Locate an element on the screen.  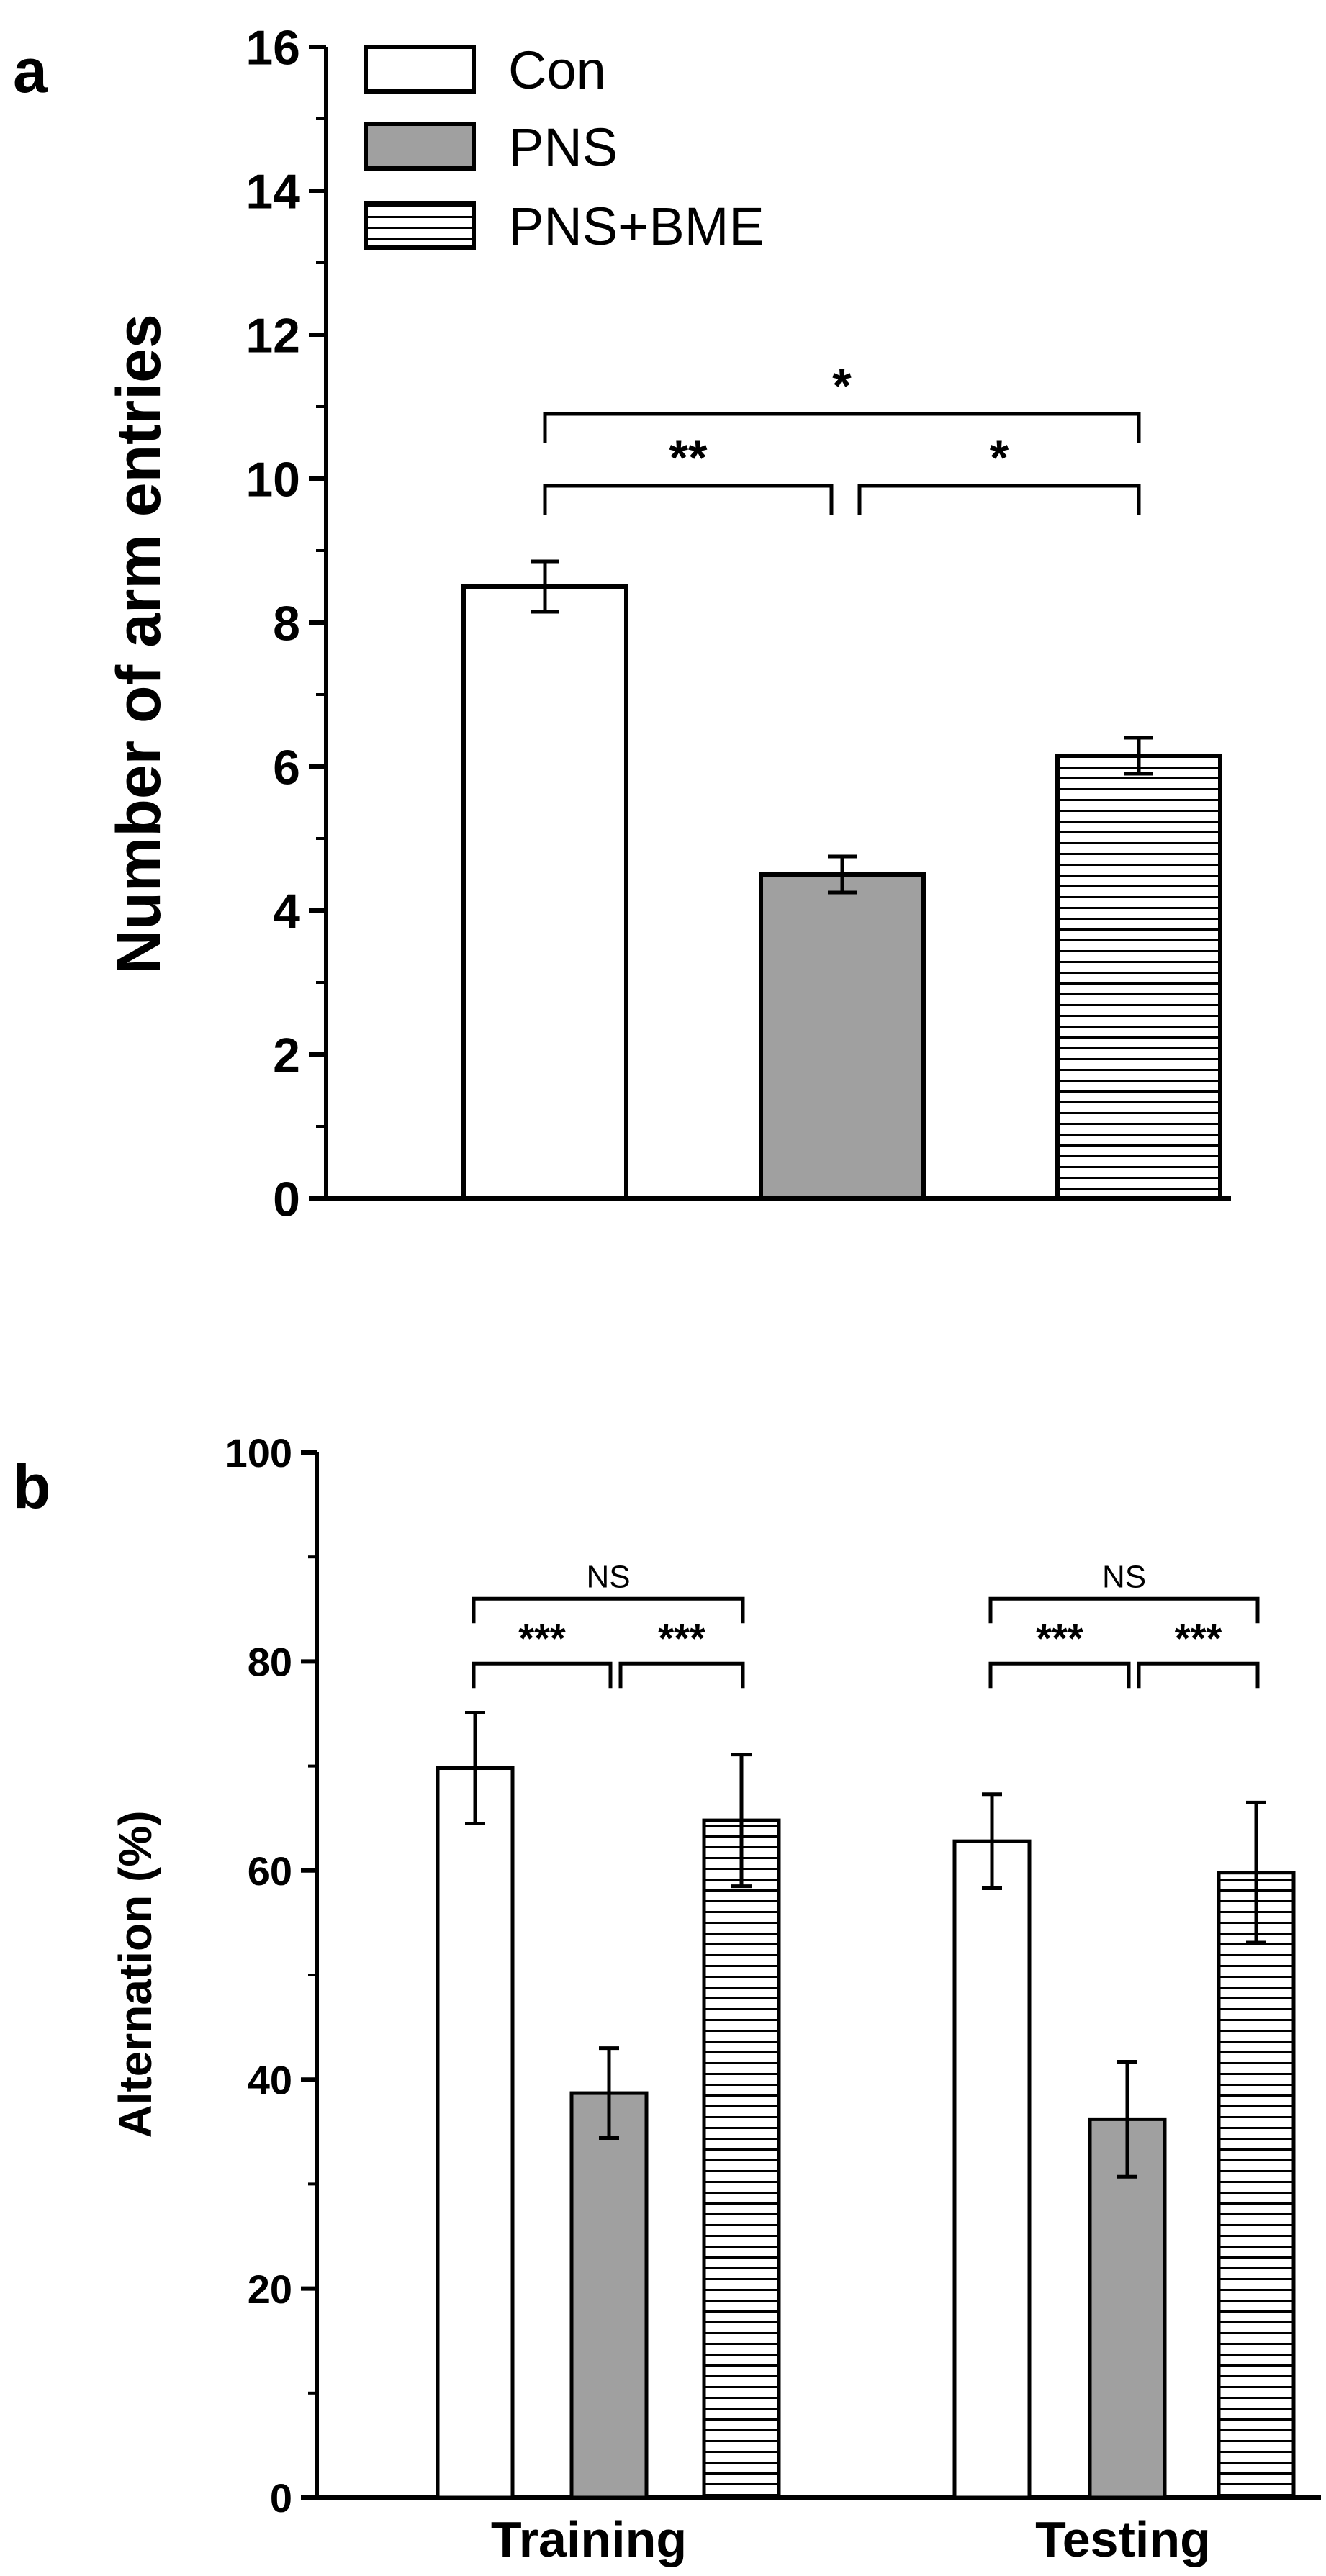
bar-pns-bme-testing is located at coordinates (1256, 2186).